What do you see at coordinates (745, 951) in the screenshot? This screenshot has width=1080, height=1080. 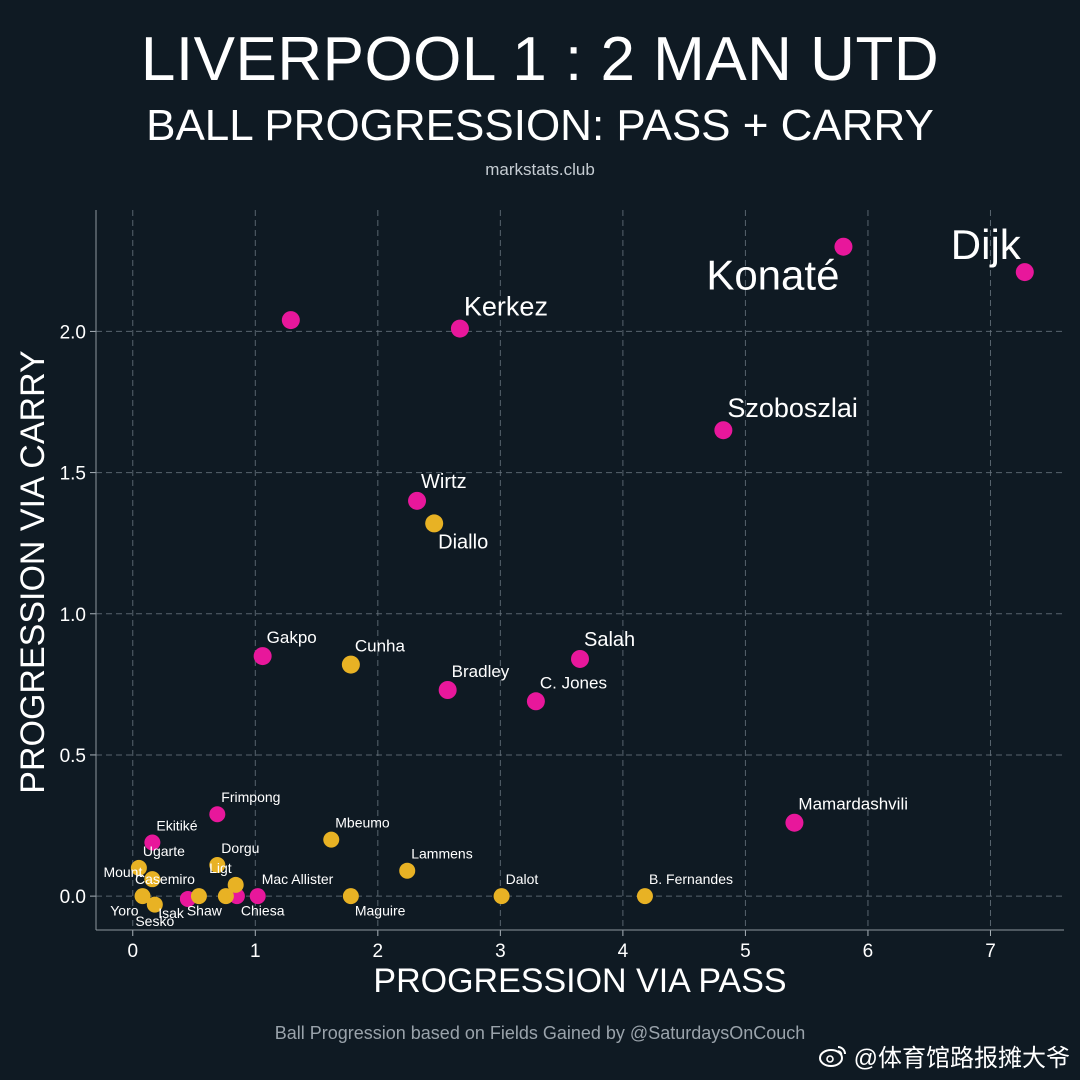 I see `x-tick-label: 5` at bounding box center [745, 951].